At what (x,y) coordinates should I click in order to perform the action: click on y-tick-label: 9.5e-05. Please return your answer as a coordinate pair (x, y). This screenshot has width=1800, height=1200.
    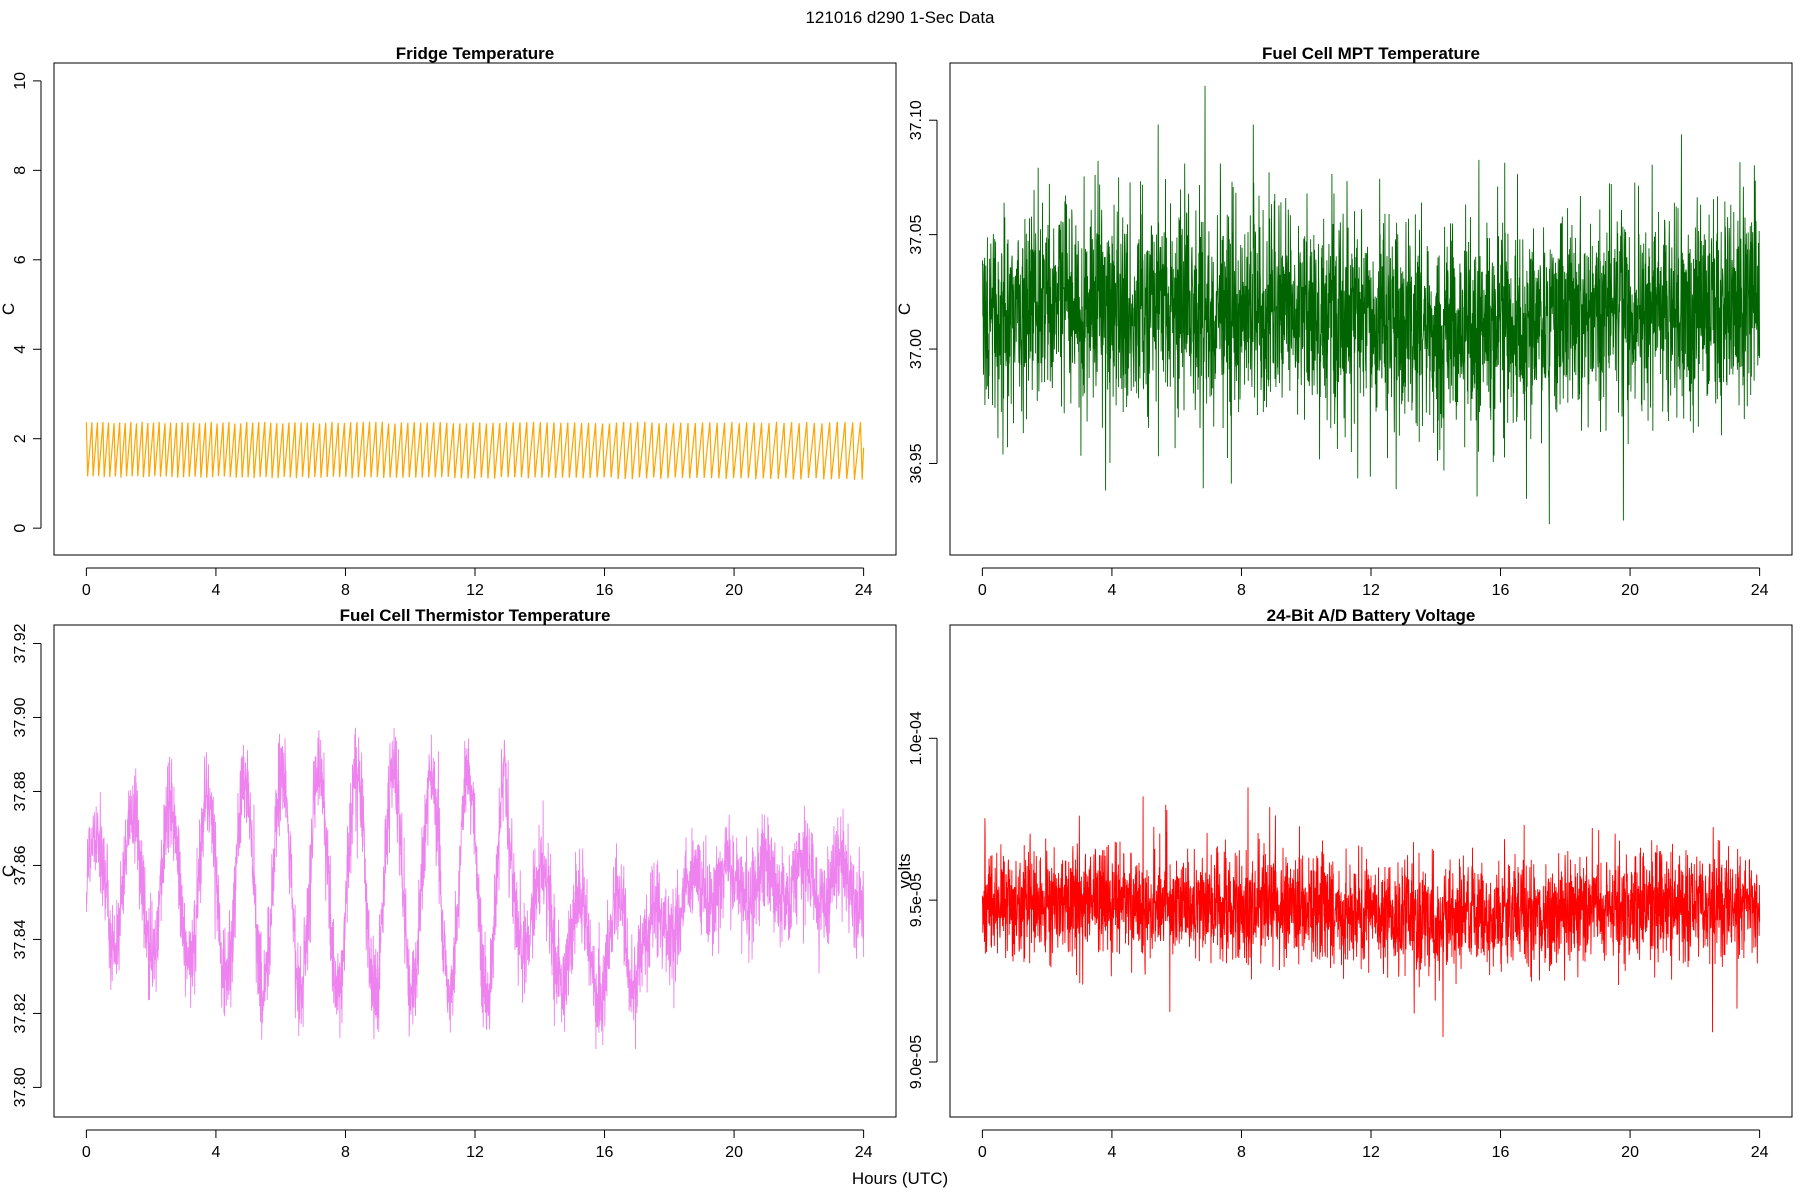
    Looking at the image, I should click on (916, 900).